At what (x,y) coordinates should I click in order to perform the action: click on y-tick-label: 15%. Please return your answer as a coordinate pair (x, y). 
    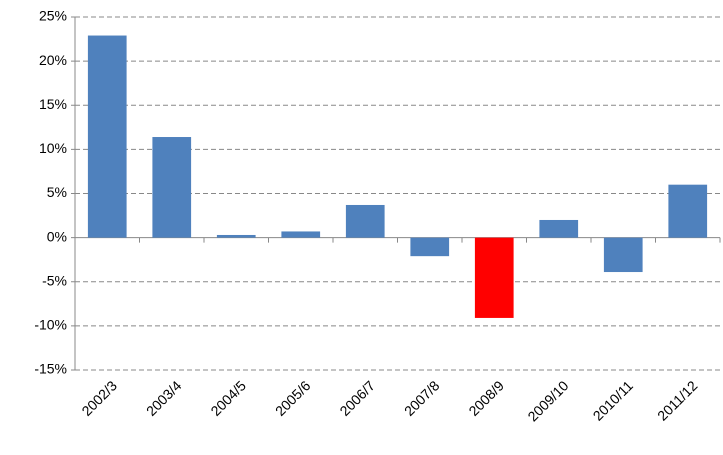
    Looking at the image, I should click on (53, 104).